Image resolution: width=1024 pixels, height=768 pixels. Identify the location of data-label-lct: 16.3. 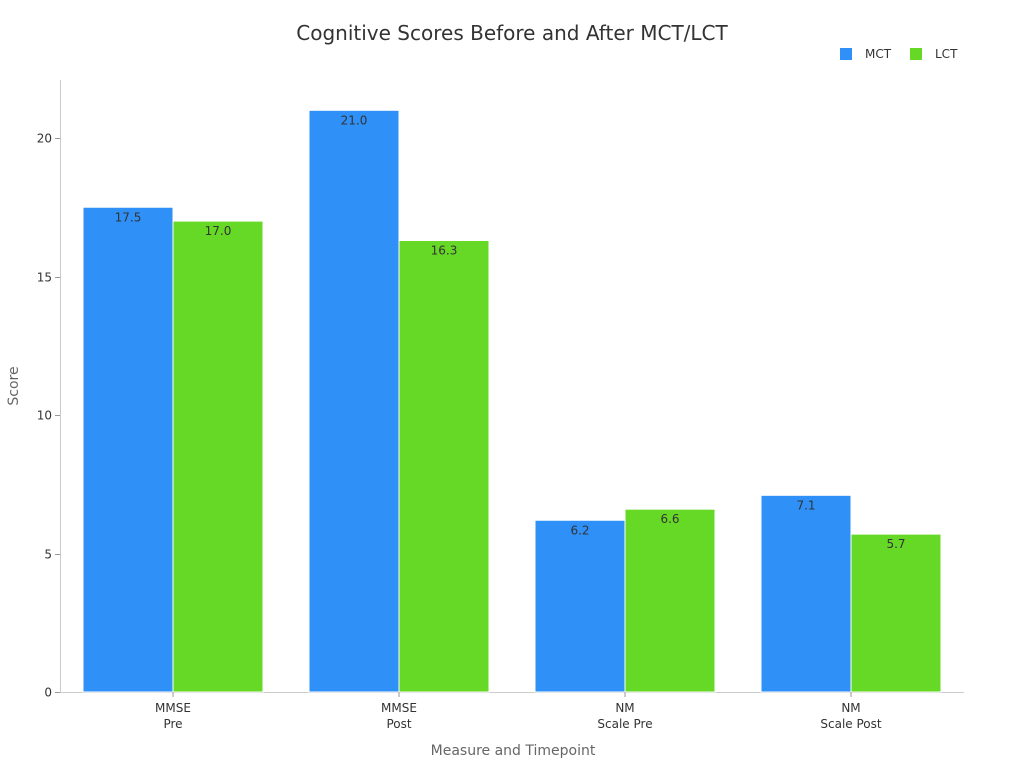
(444, 250).